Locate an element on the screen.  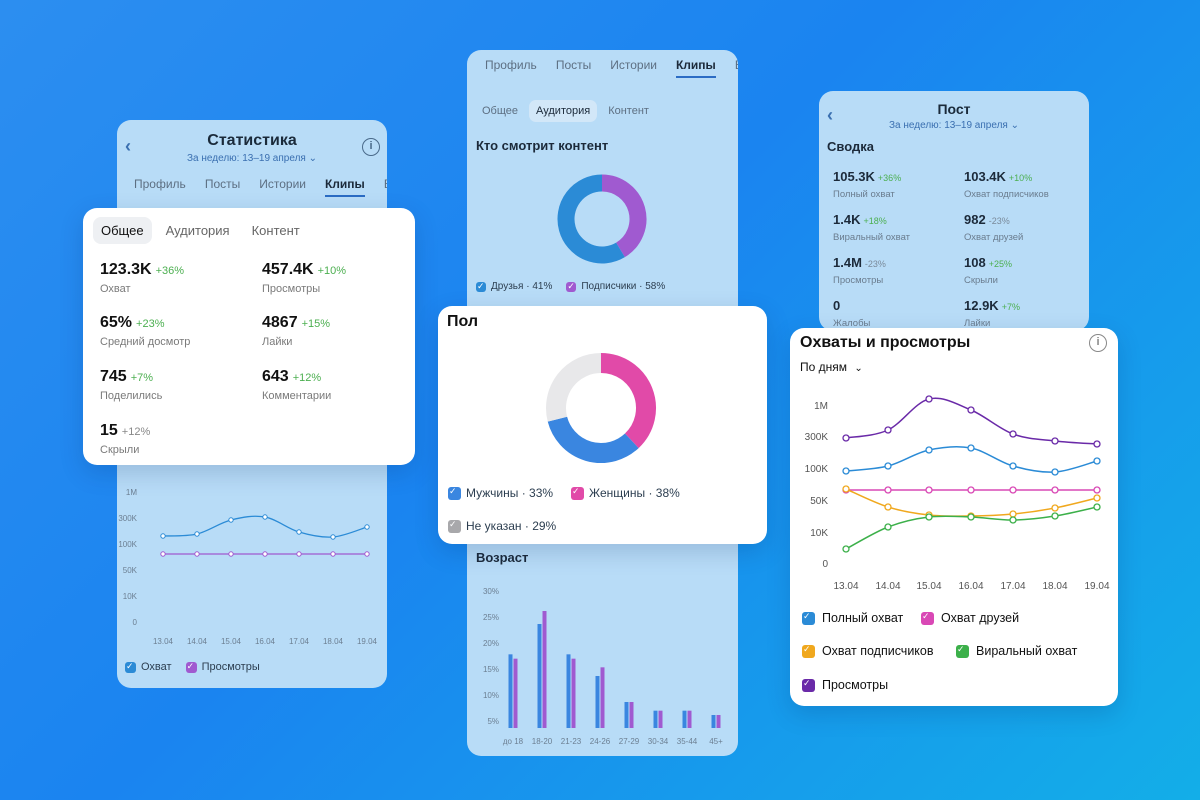
x-tick-label: 18-20 is located at coordinates (542, 741).